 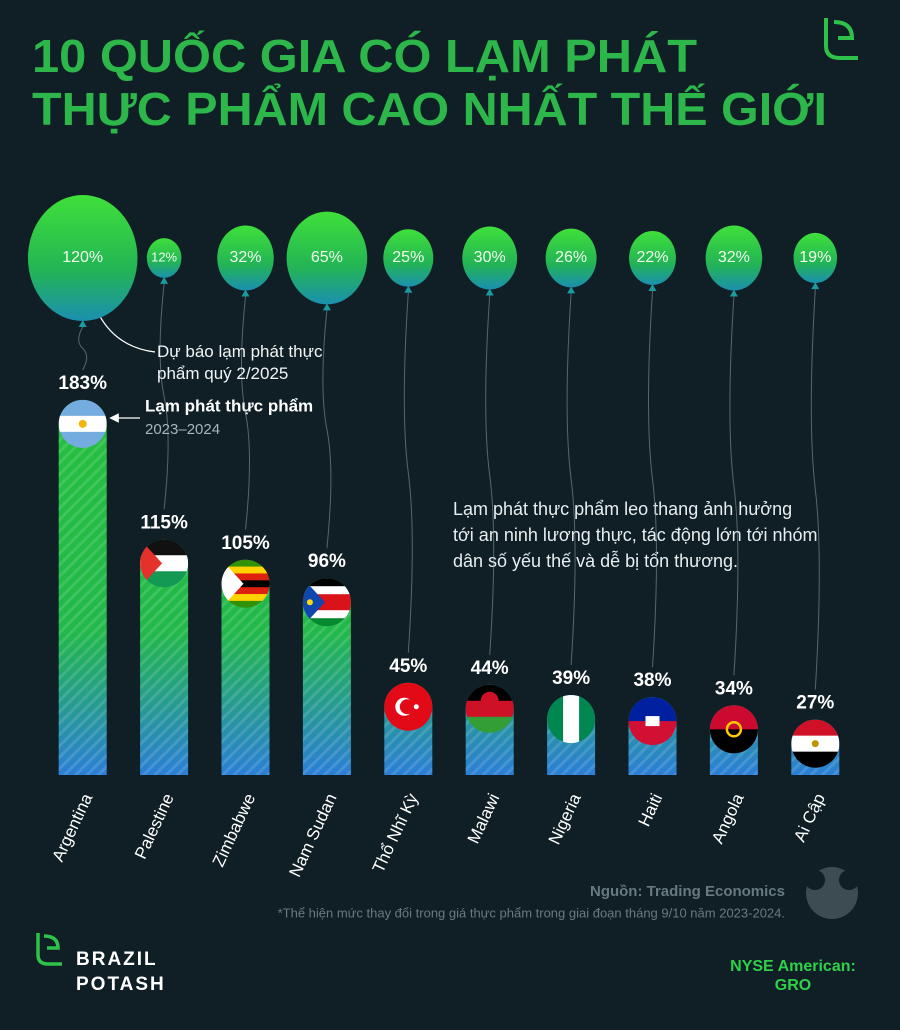 What do you see at coordinates (815, 703) in the screenshot?
I see `value-label: 27%` at bounding box center [815, 703].